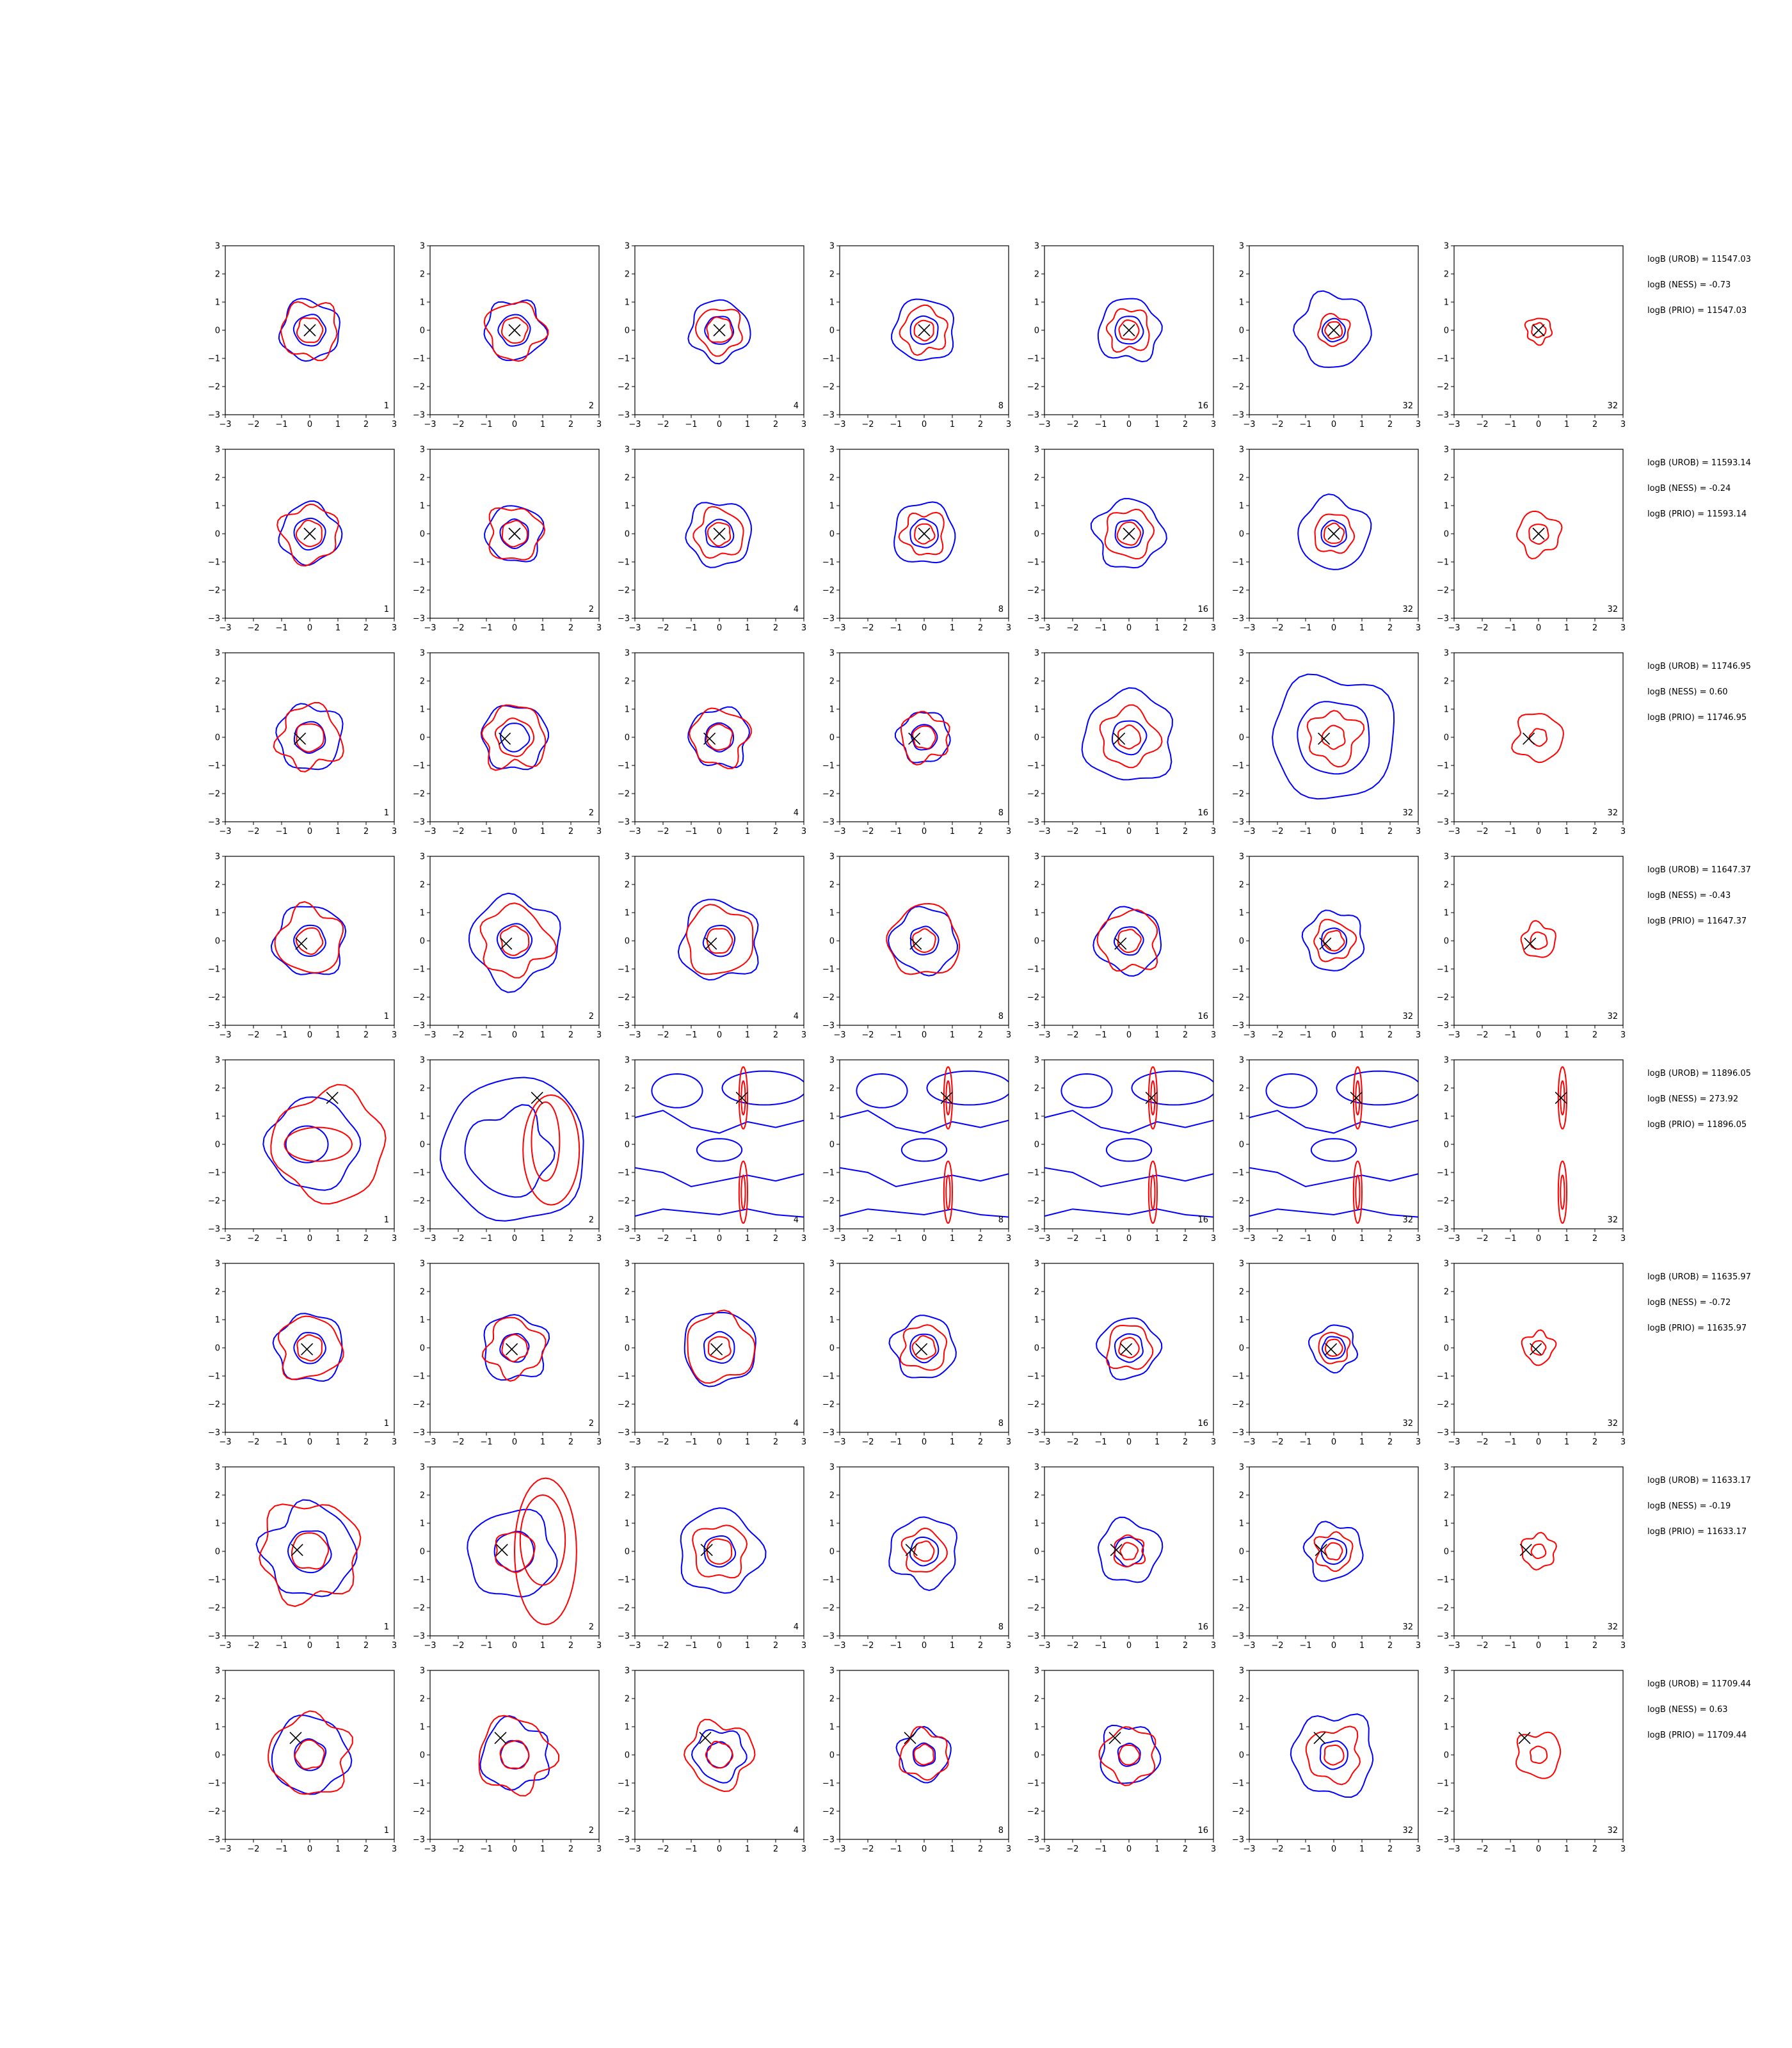 Image resolution: width=1792 pixels, height=2048 pixels. I want to click on x-tick-label: 3, so click(1008, 1442).